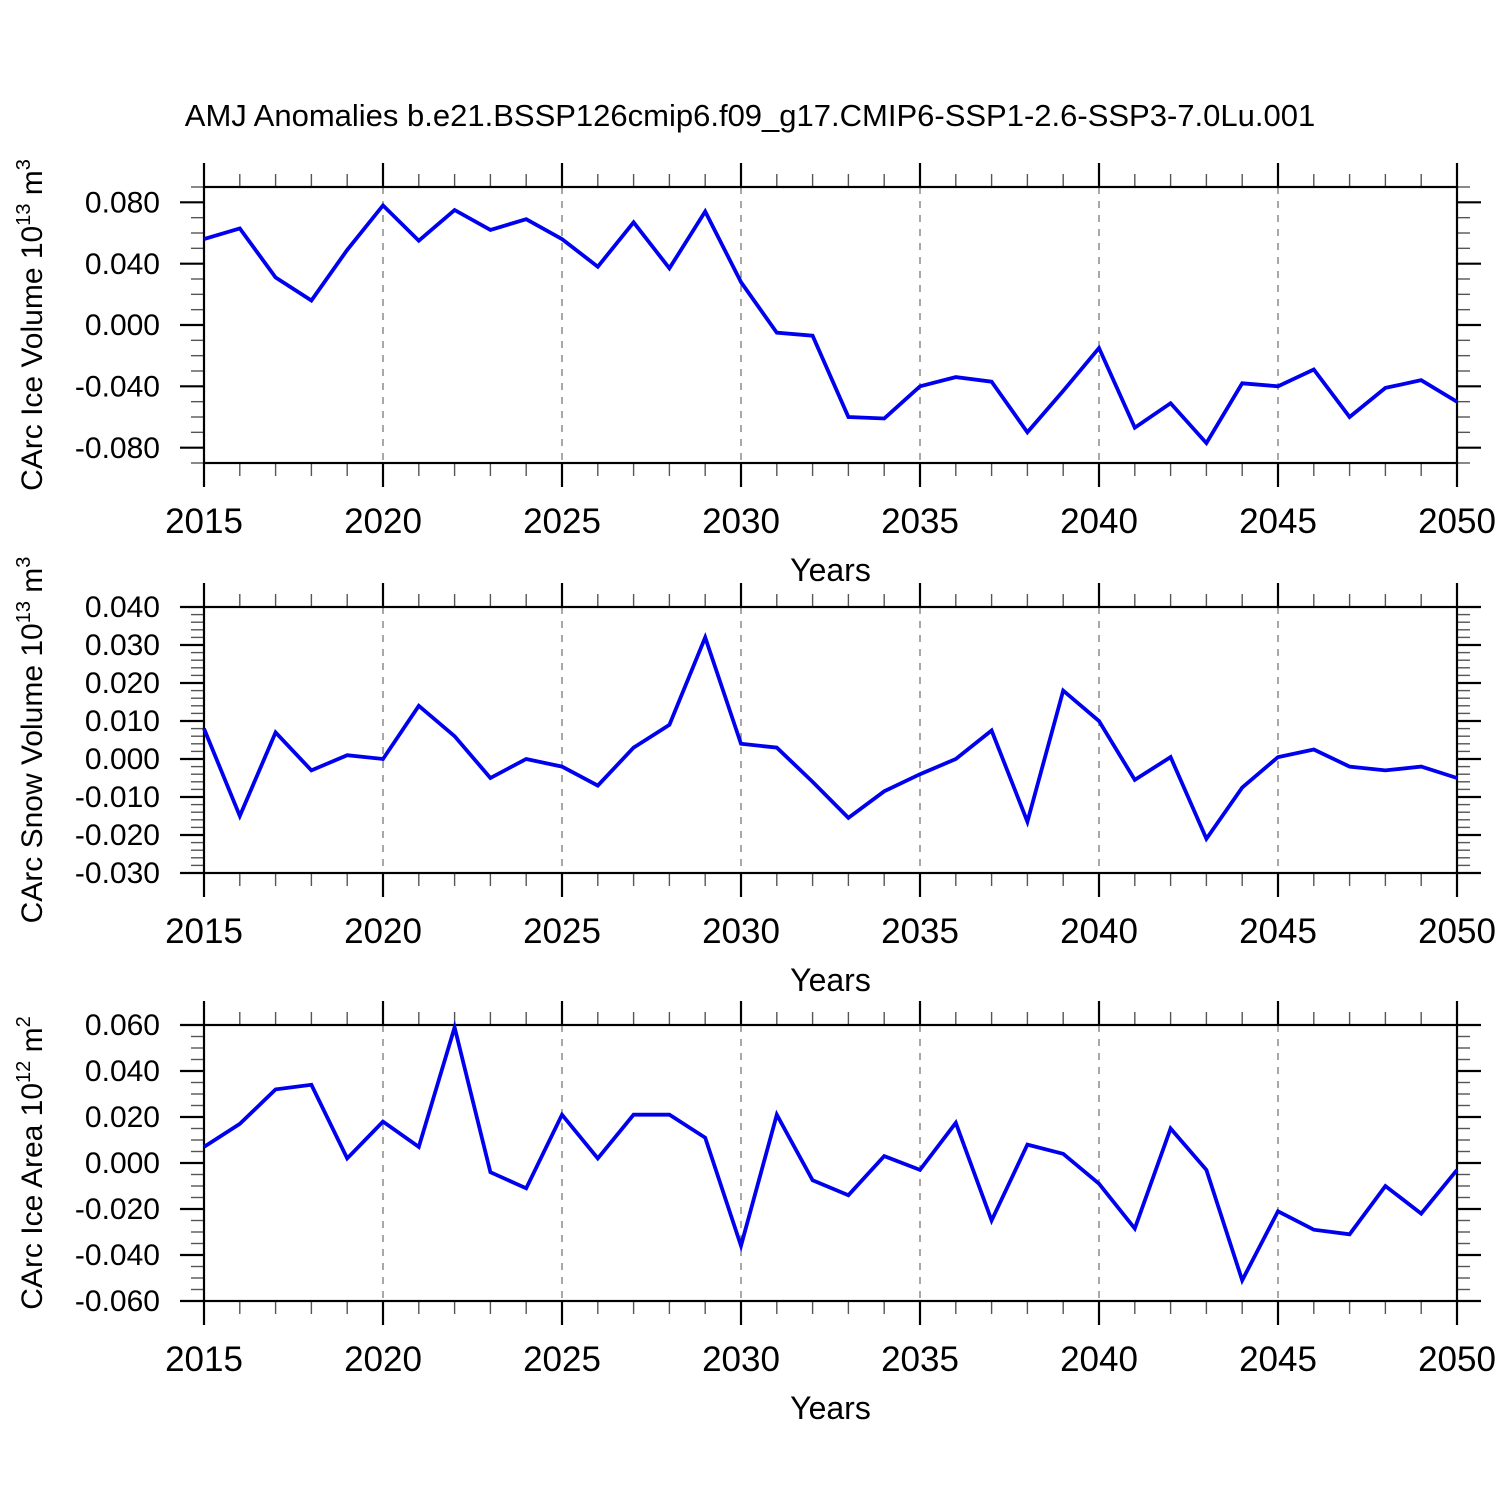 This screenshot has width=1500, height=1500. Describe the element at coordinates (122, 721) in the screenshot. I see `y-tick-label: 0.010` at that location.